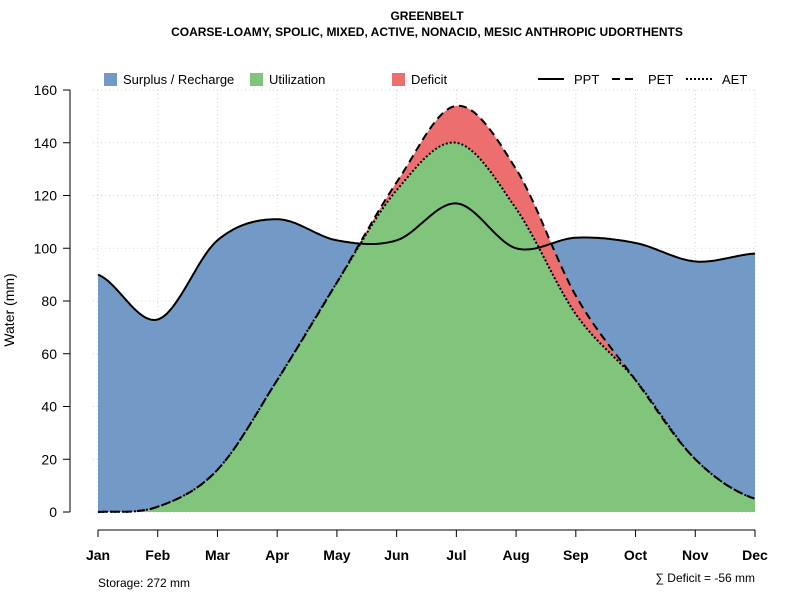 The image size is (800, 600). What do you see at coordinates (636, 555) in the screenshot?
I see `x-tick-label-oct: Oct` at bounding box center [636, 555].